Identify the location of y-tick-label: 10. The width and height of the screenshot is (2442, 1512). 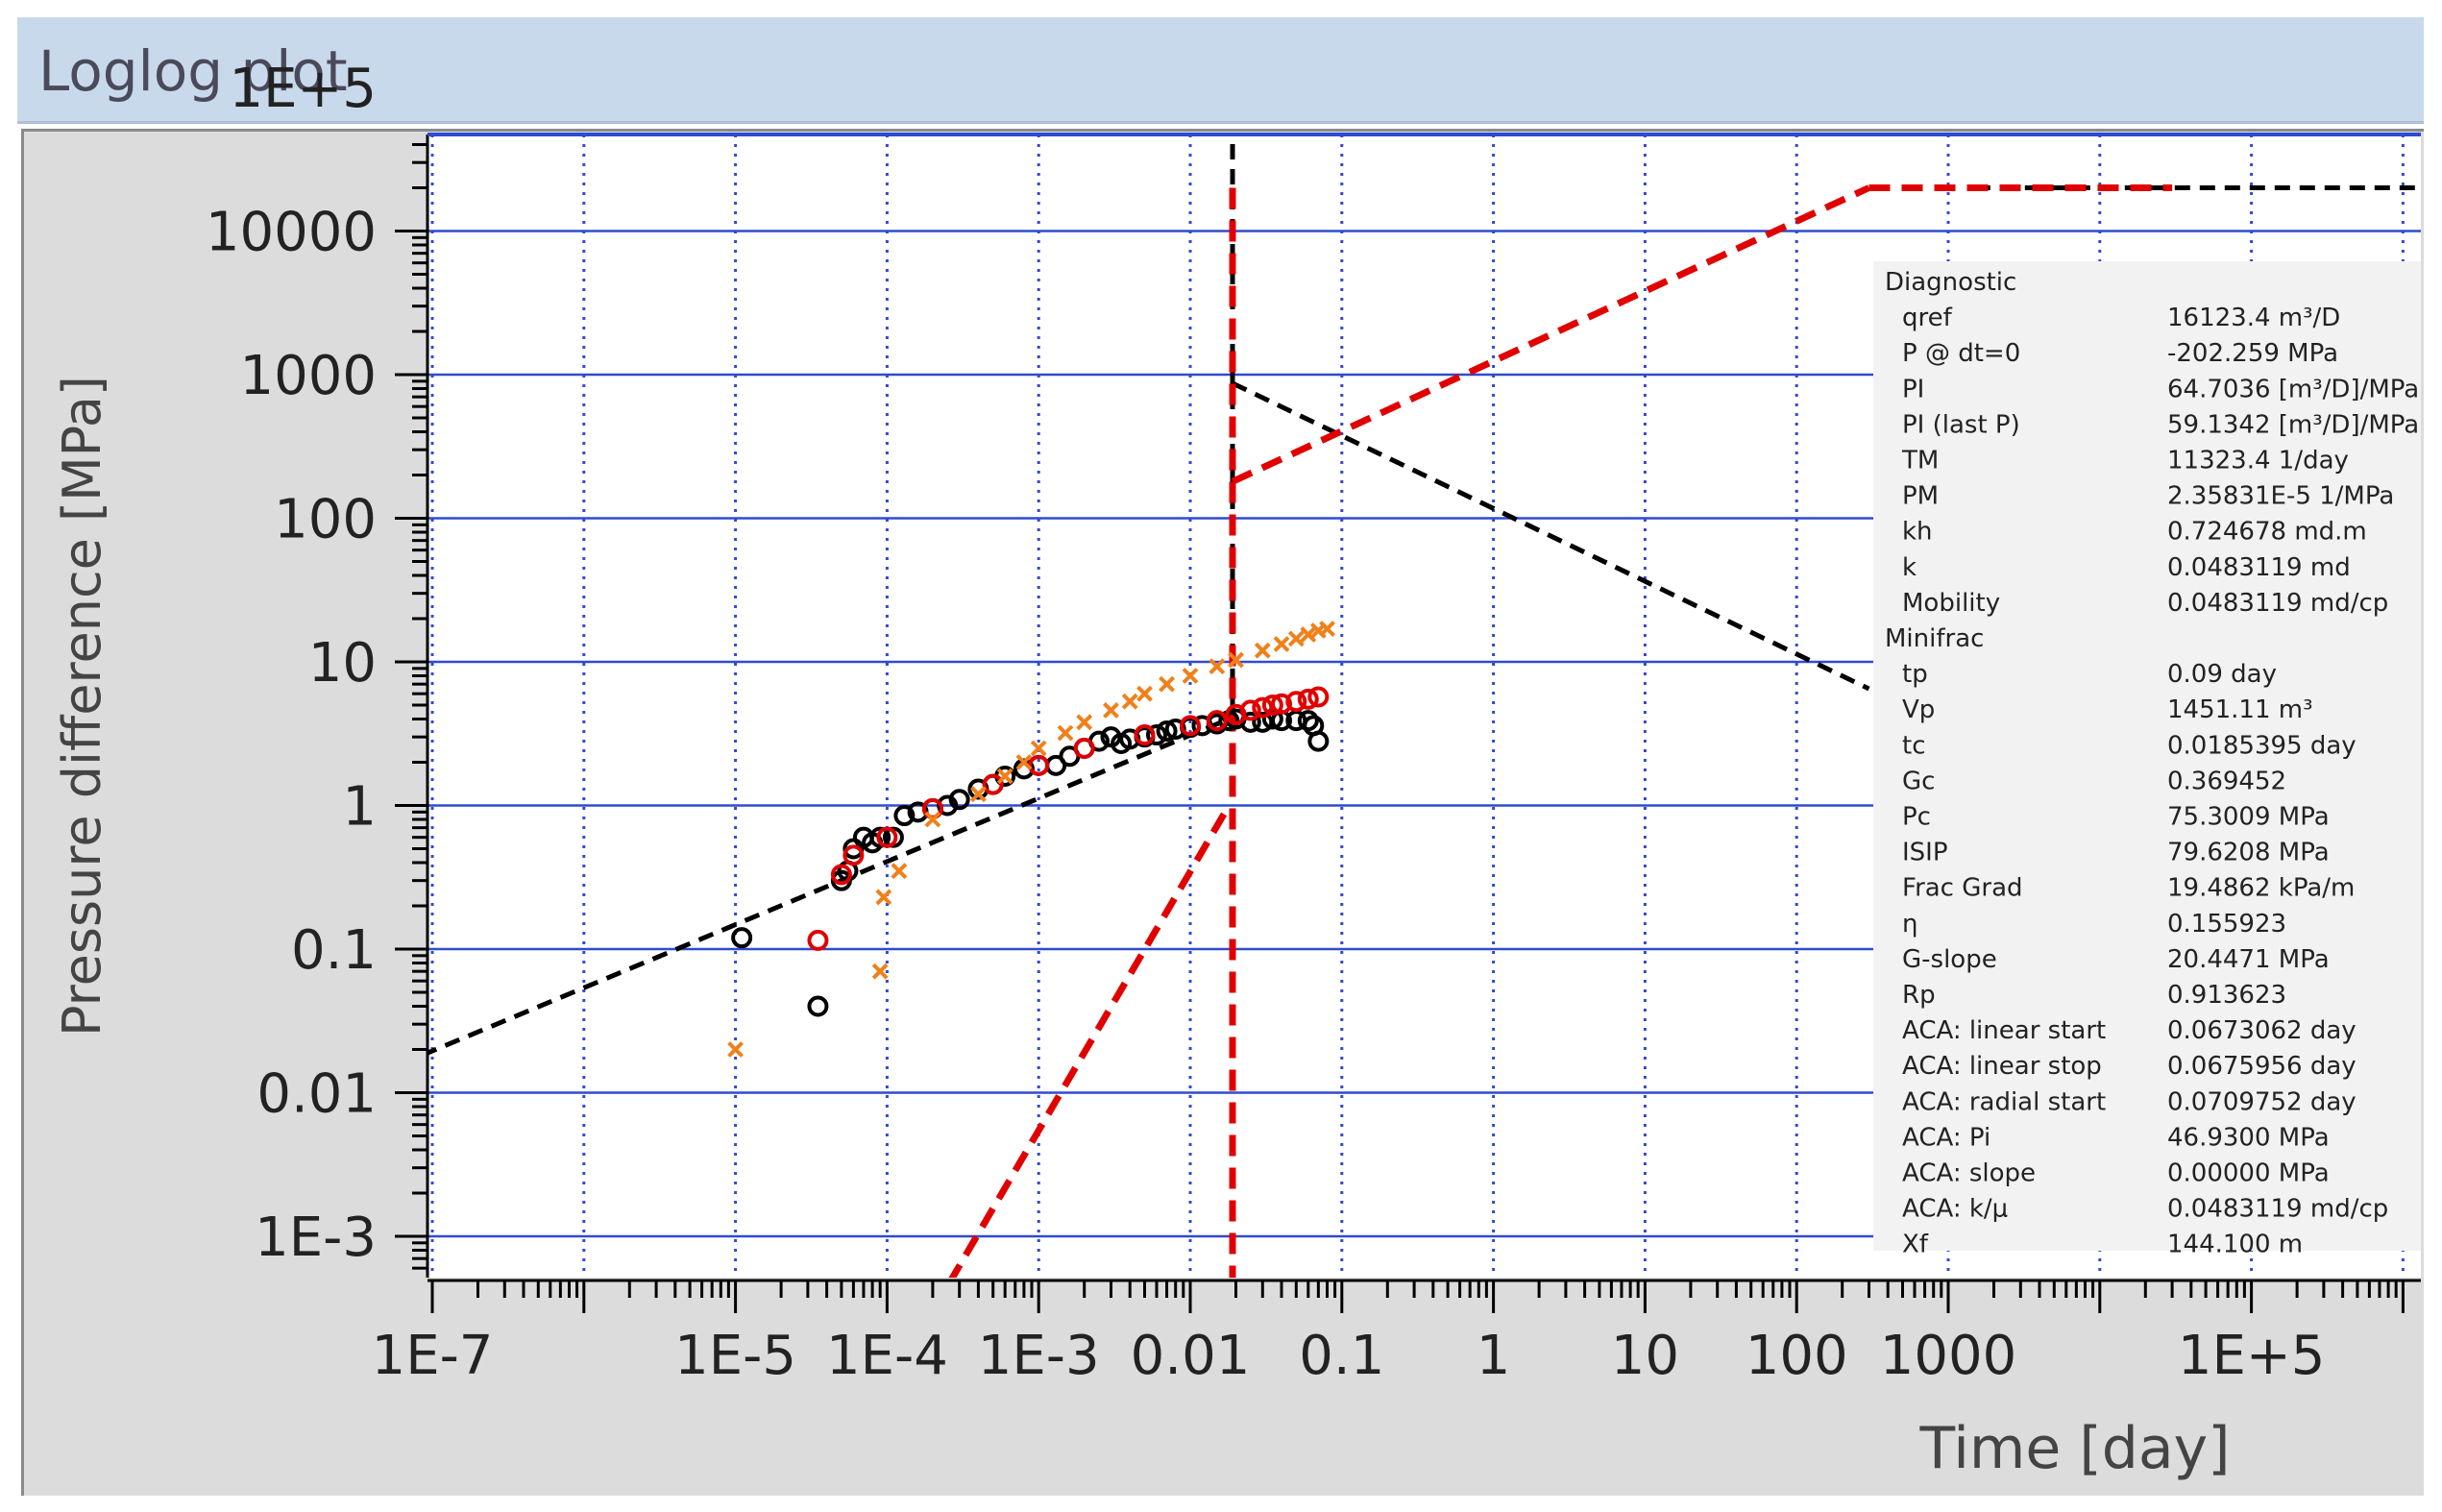
(342, 663).